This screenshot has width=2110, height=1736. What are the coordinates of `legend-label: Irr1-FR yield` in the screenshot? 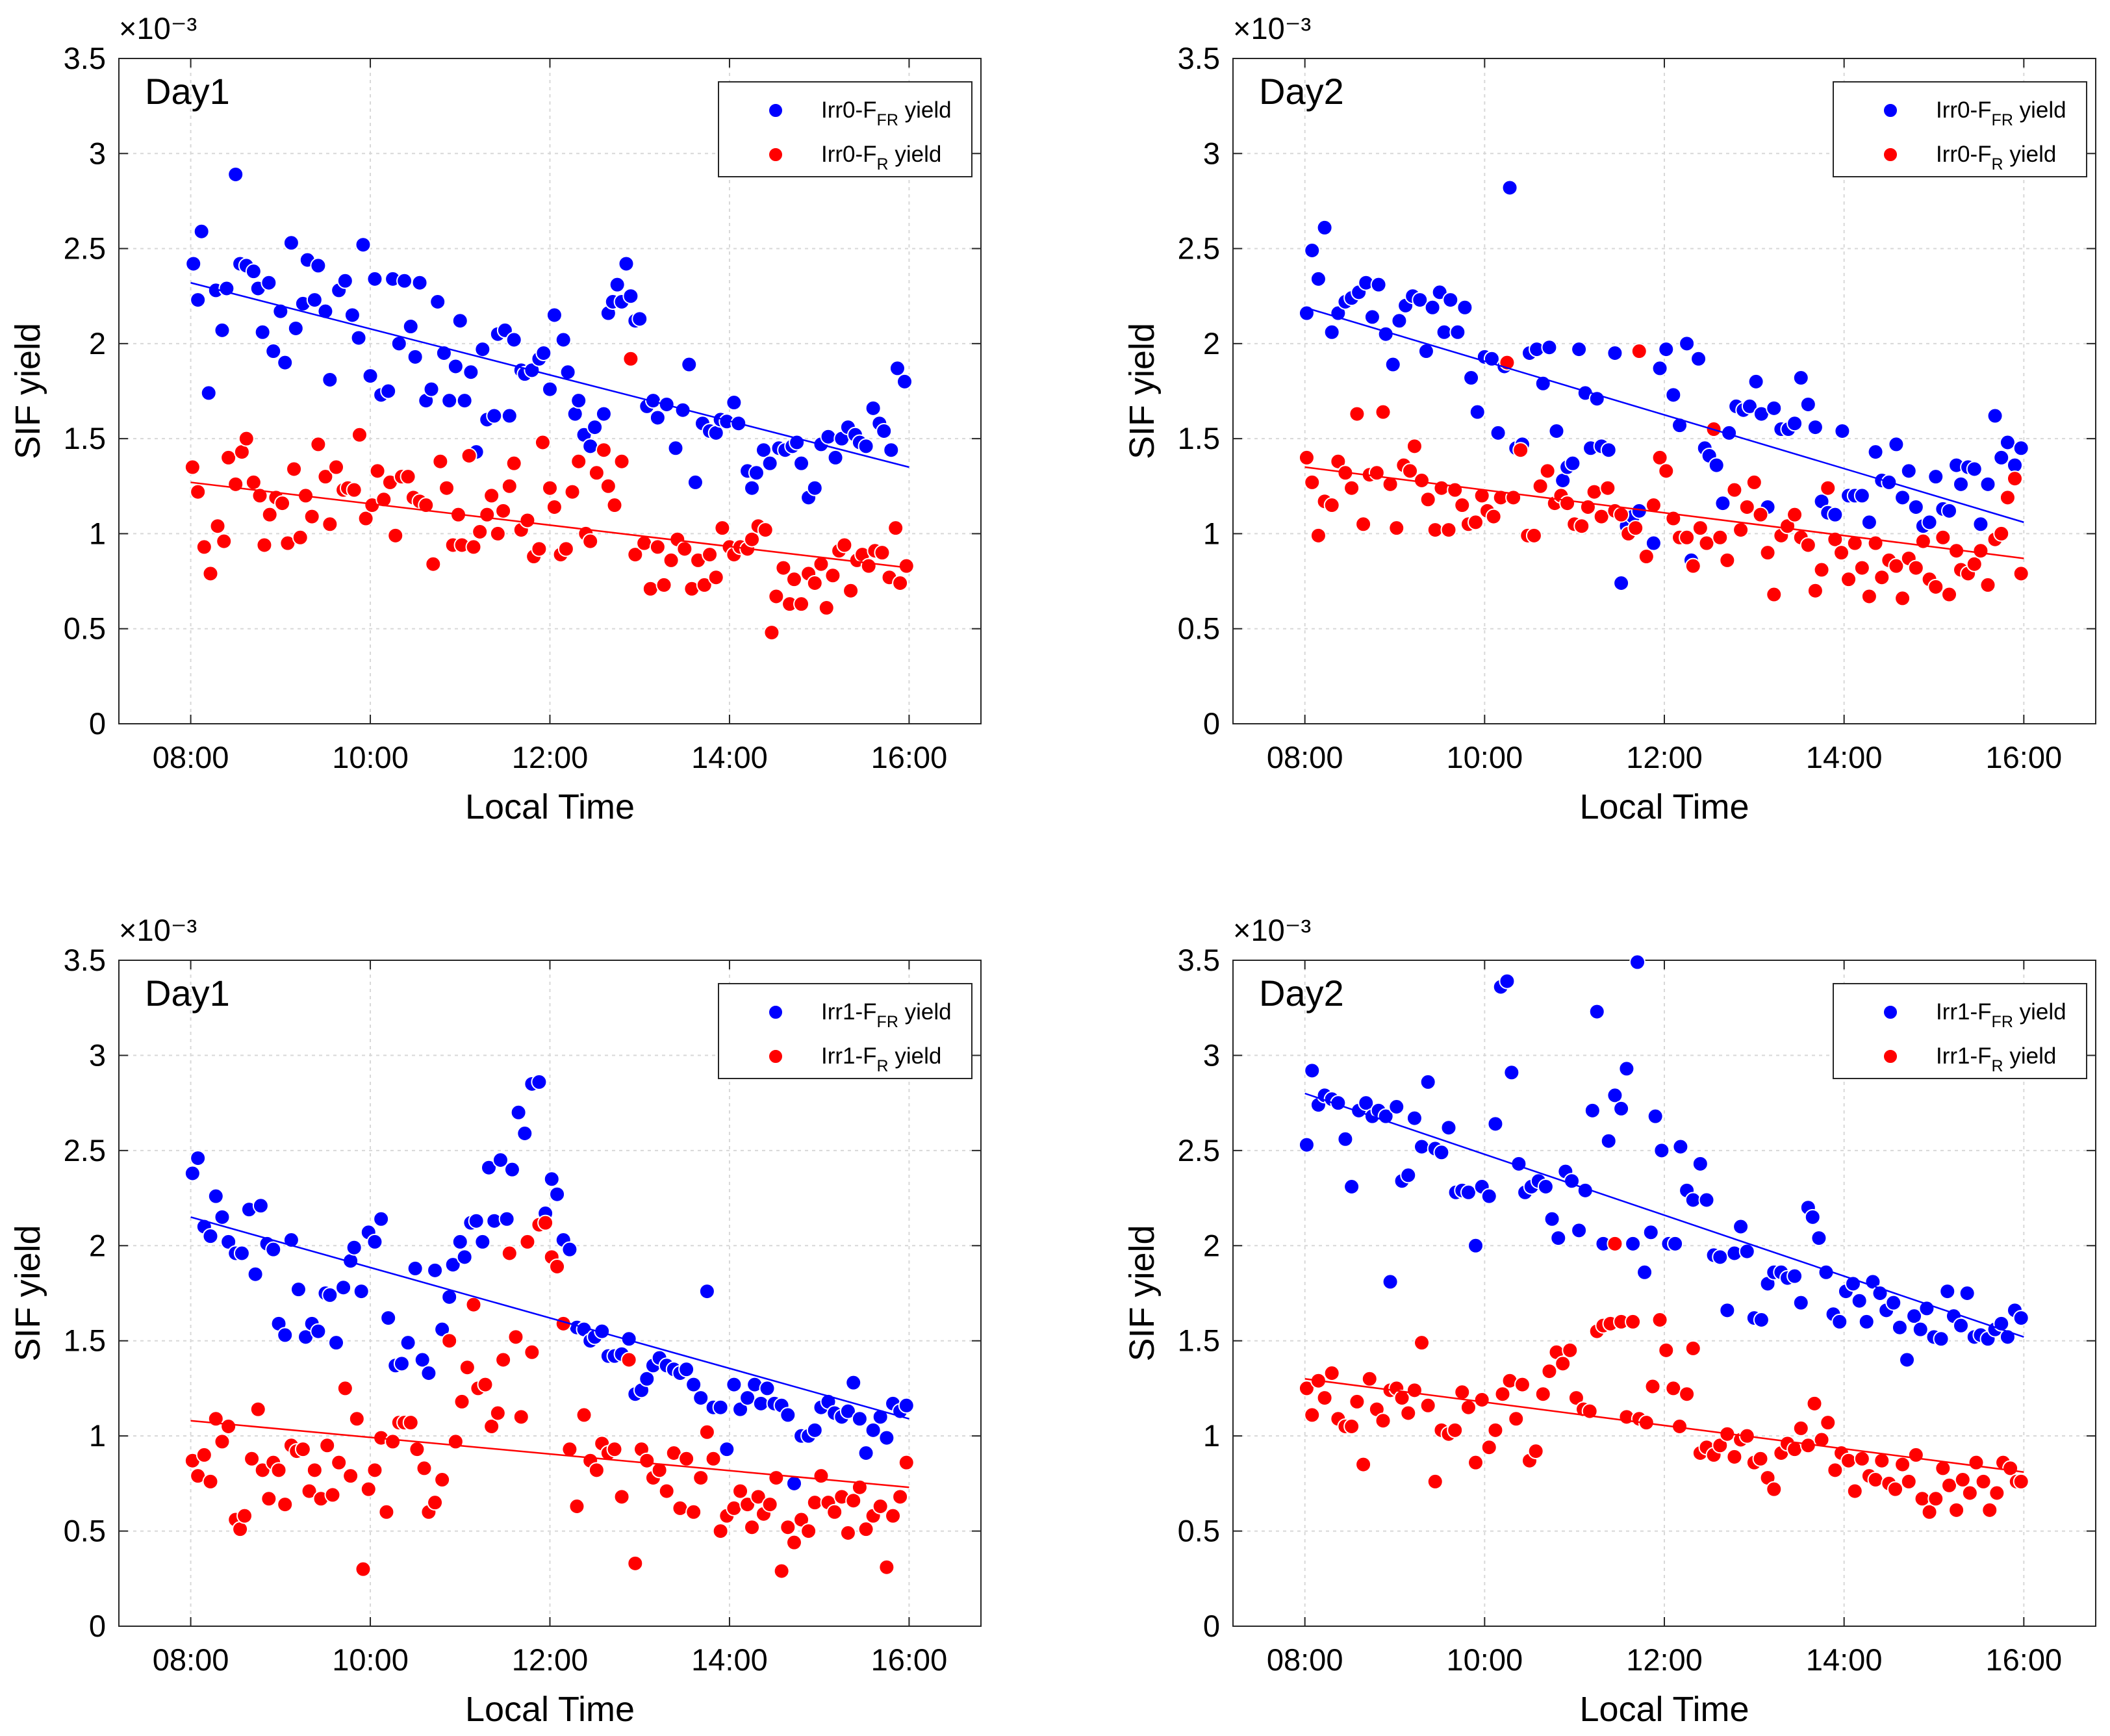 It's located at (1996, 1059).